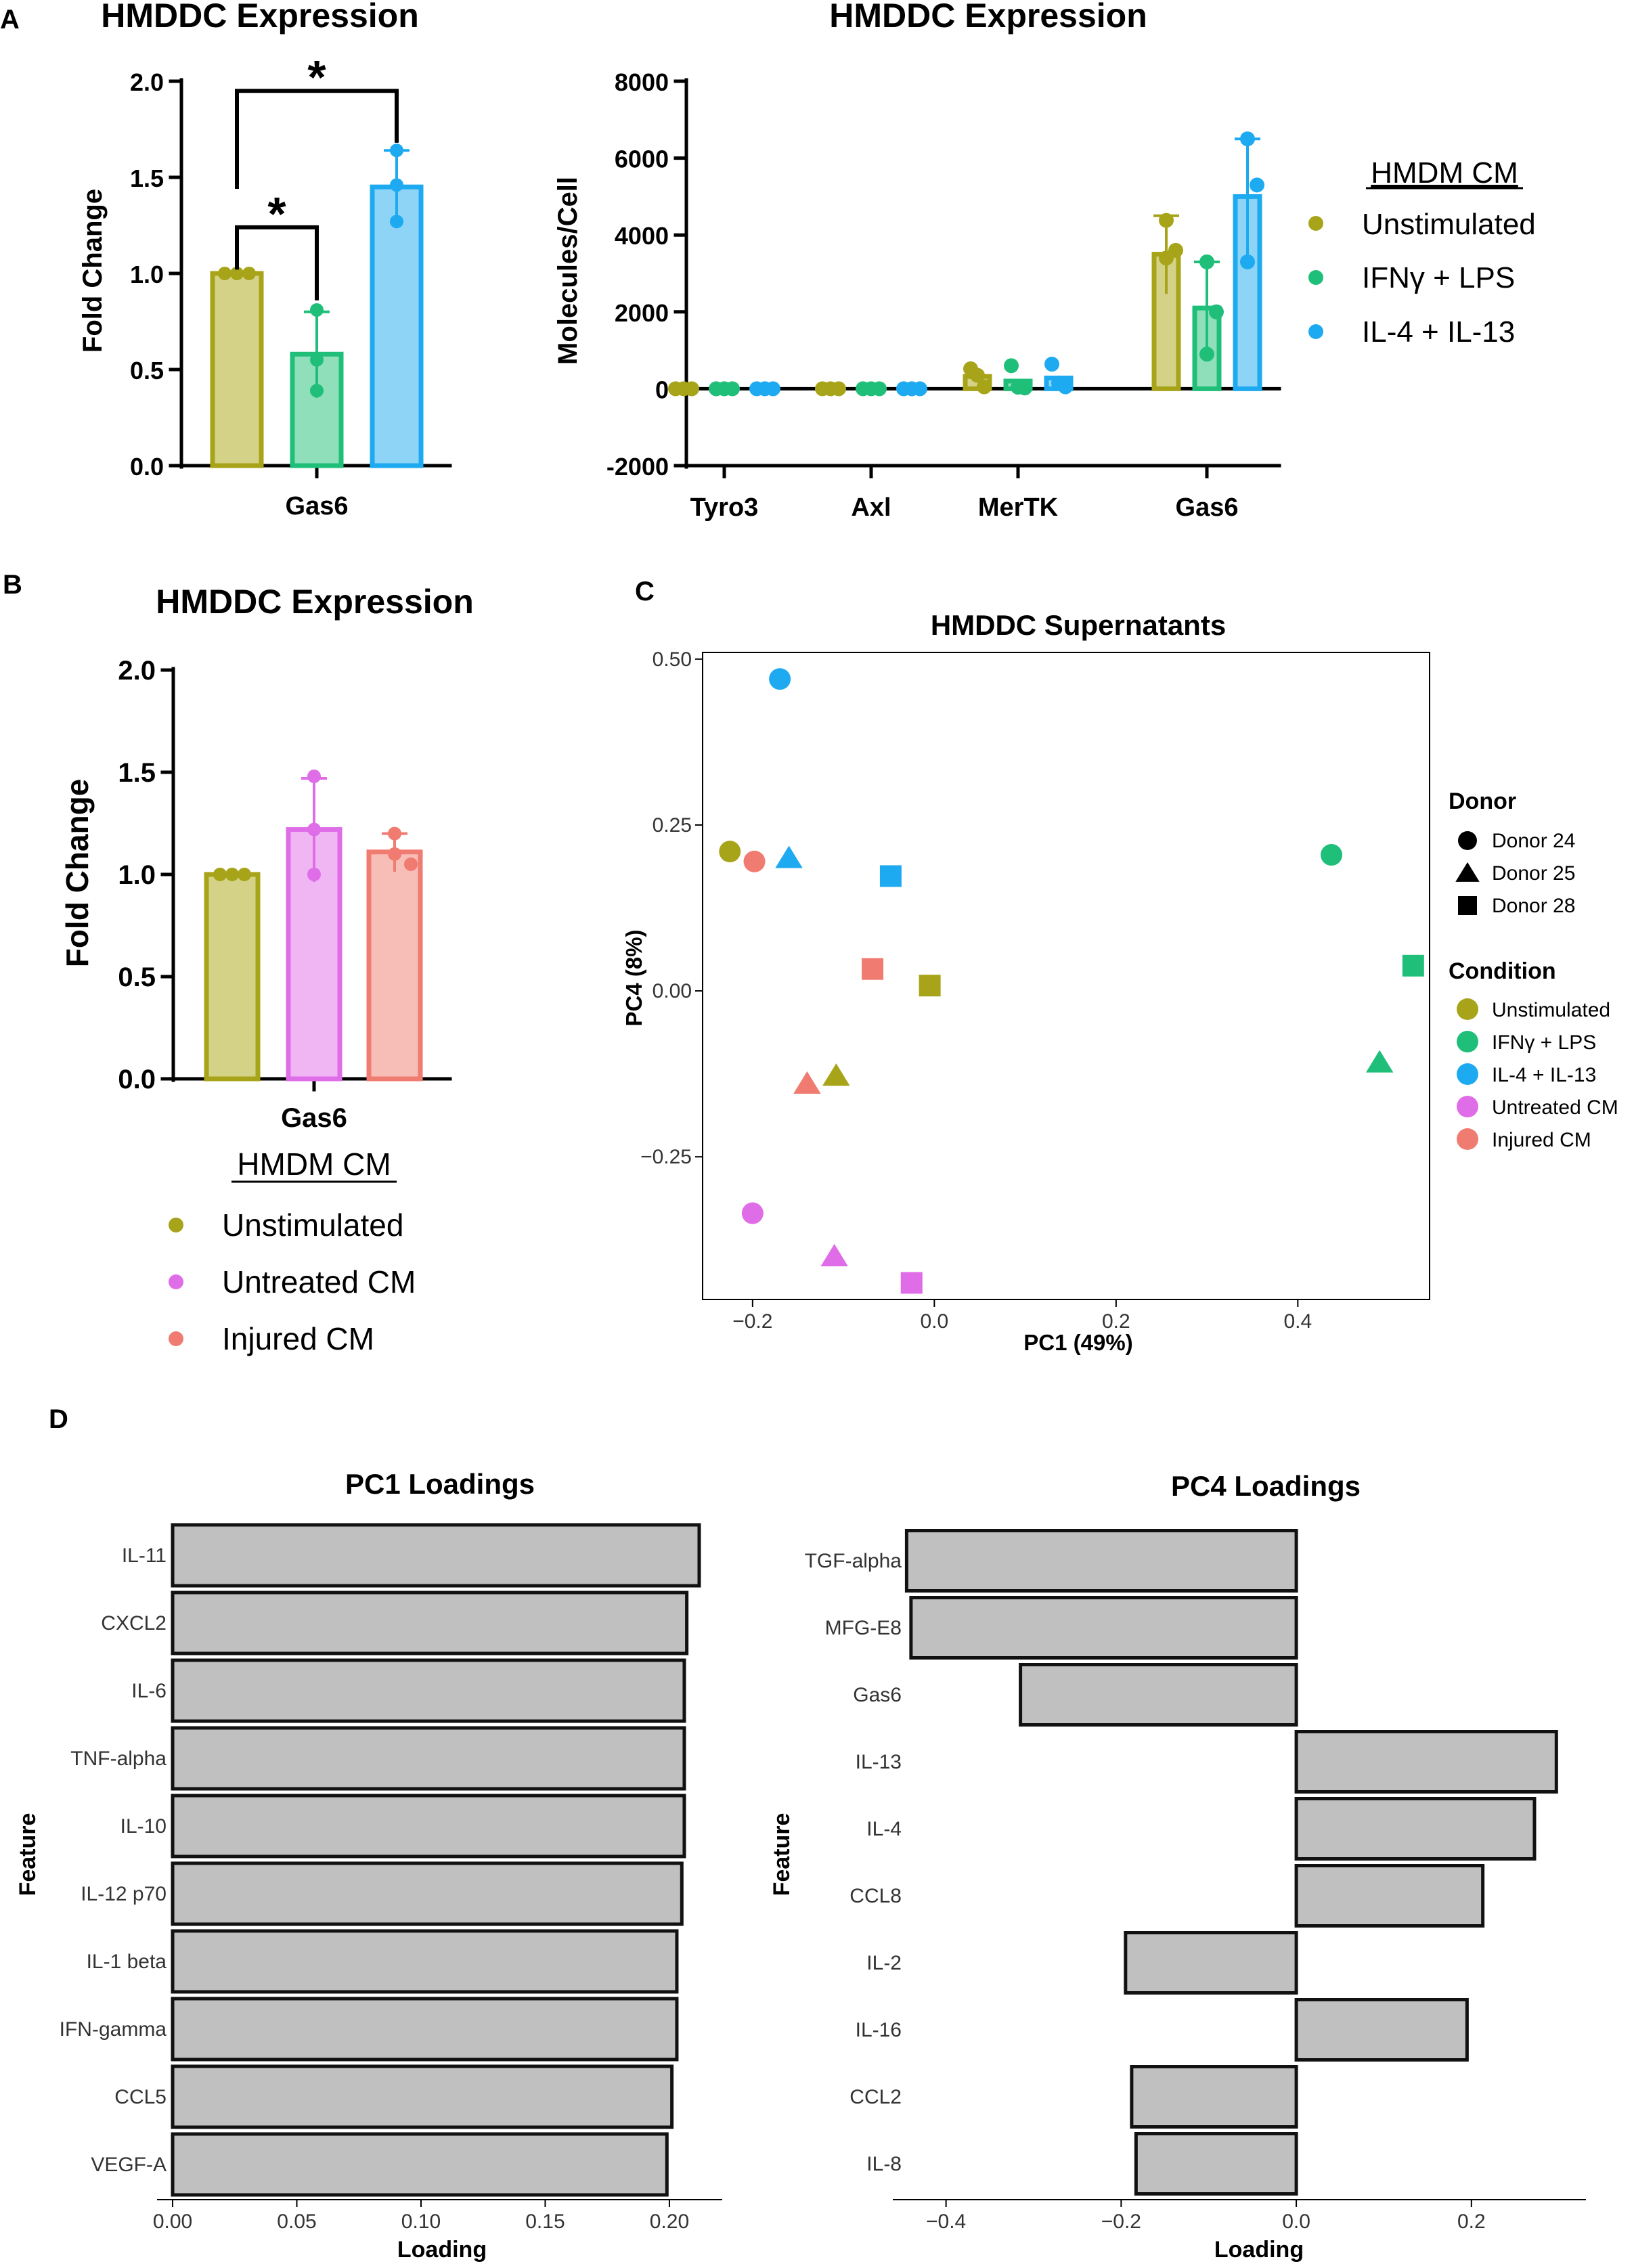  What do you see at coordinates (137, 977) in the screenshot?
I see `chart-b-y-tick-label: 0.5` at bounding box center [137, 977].